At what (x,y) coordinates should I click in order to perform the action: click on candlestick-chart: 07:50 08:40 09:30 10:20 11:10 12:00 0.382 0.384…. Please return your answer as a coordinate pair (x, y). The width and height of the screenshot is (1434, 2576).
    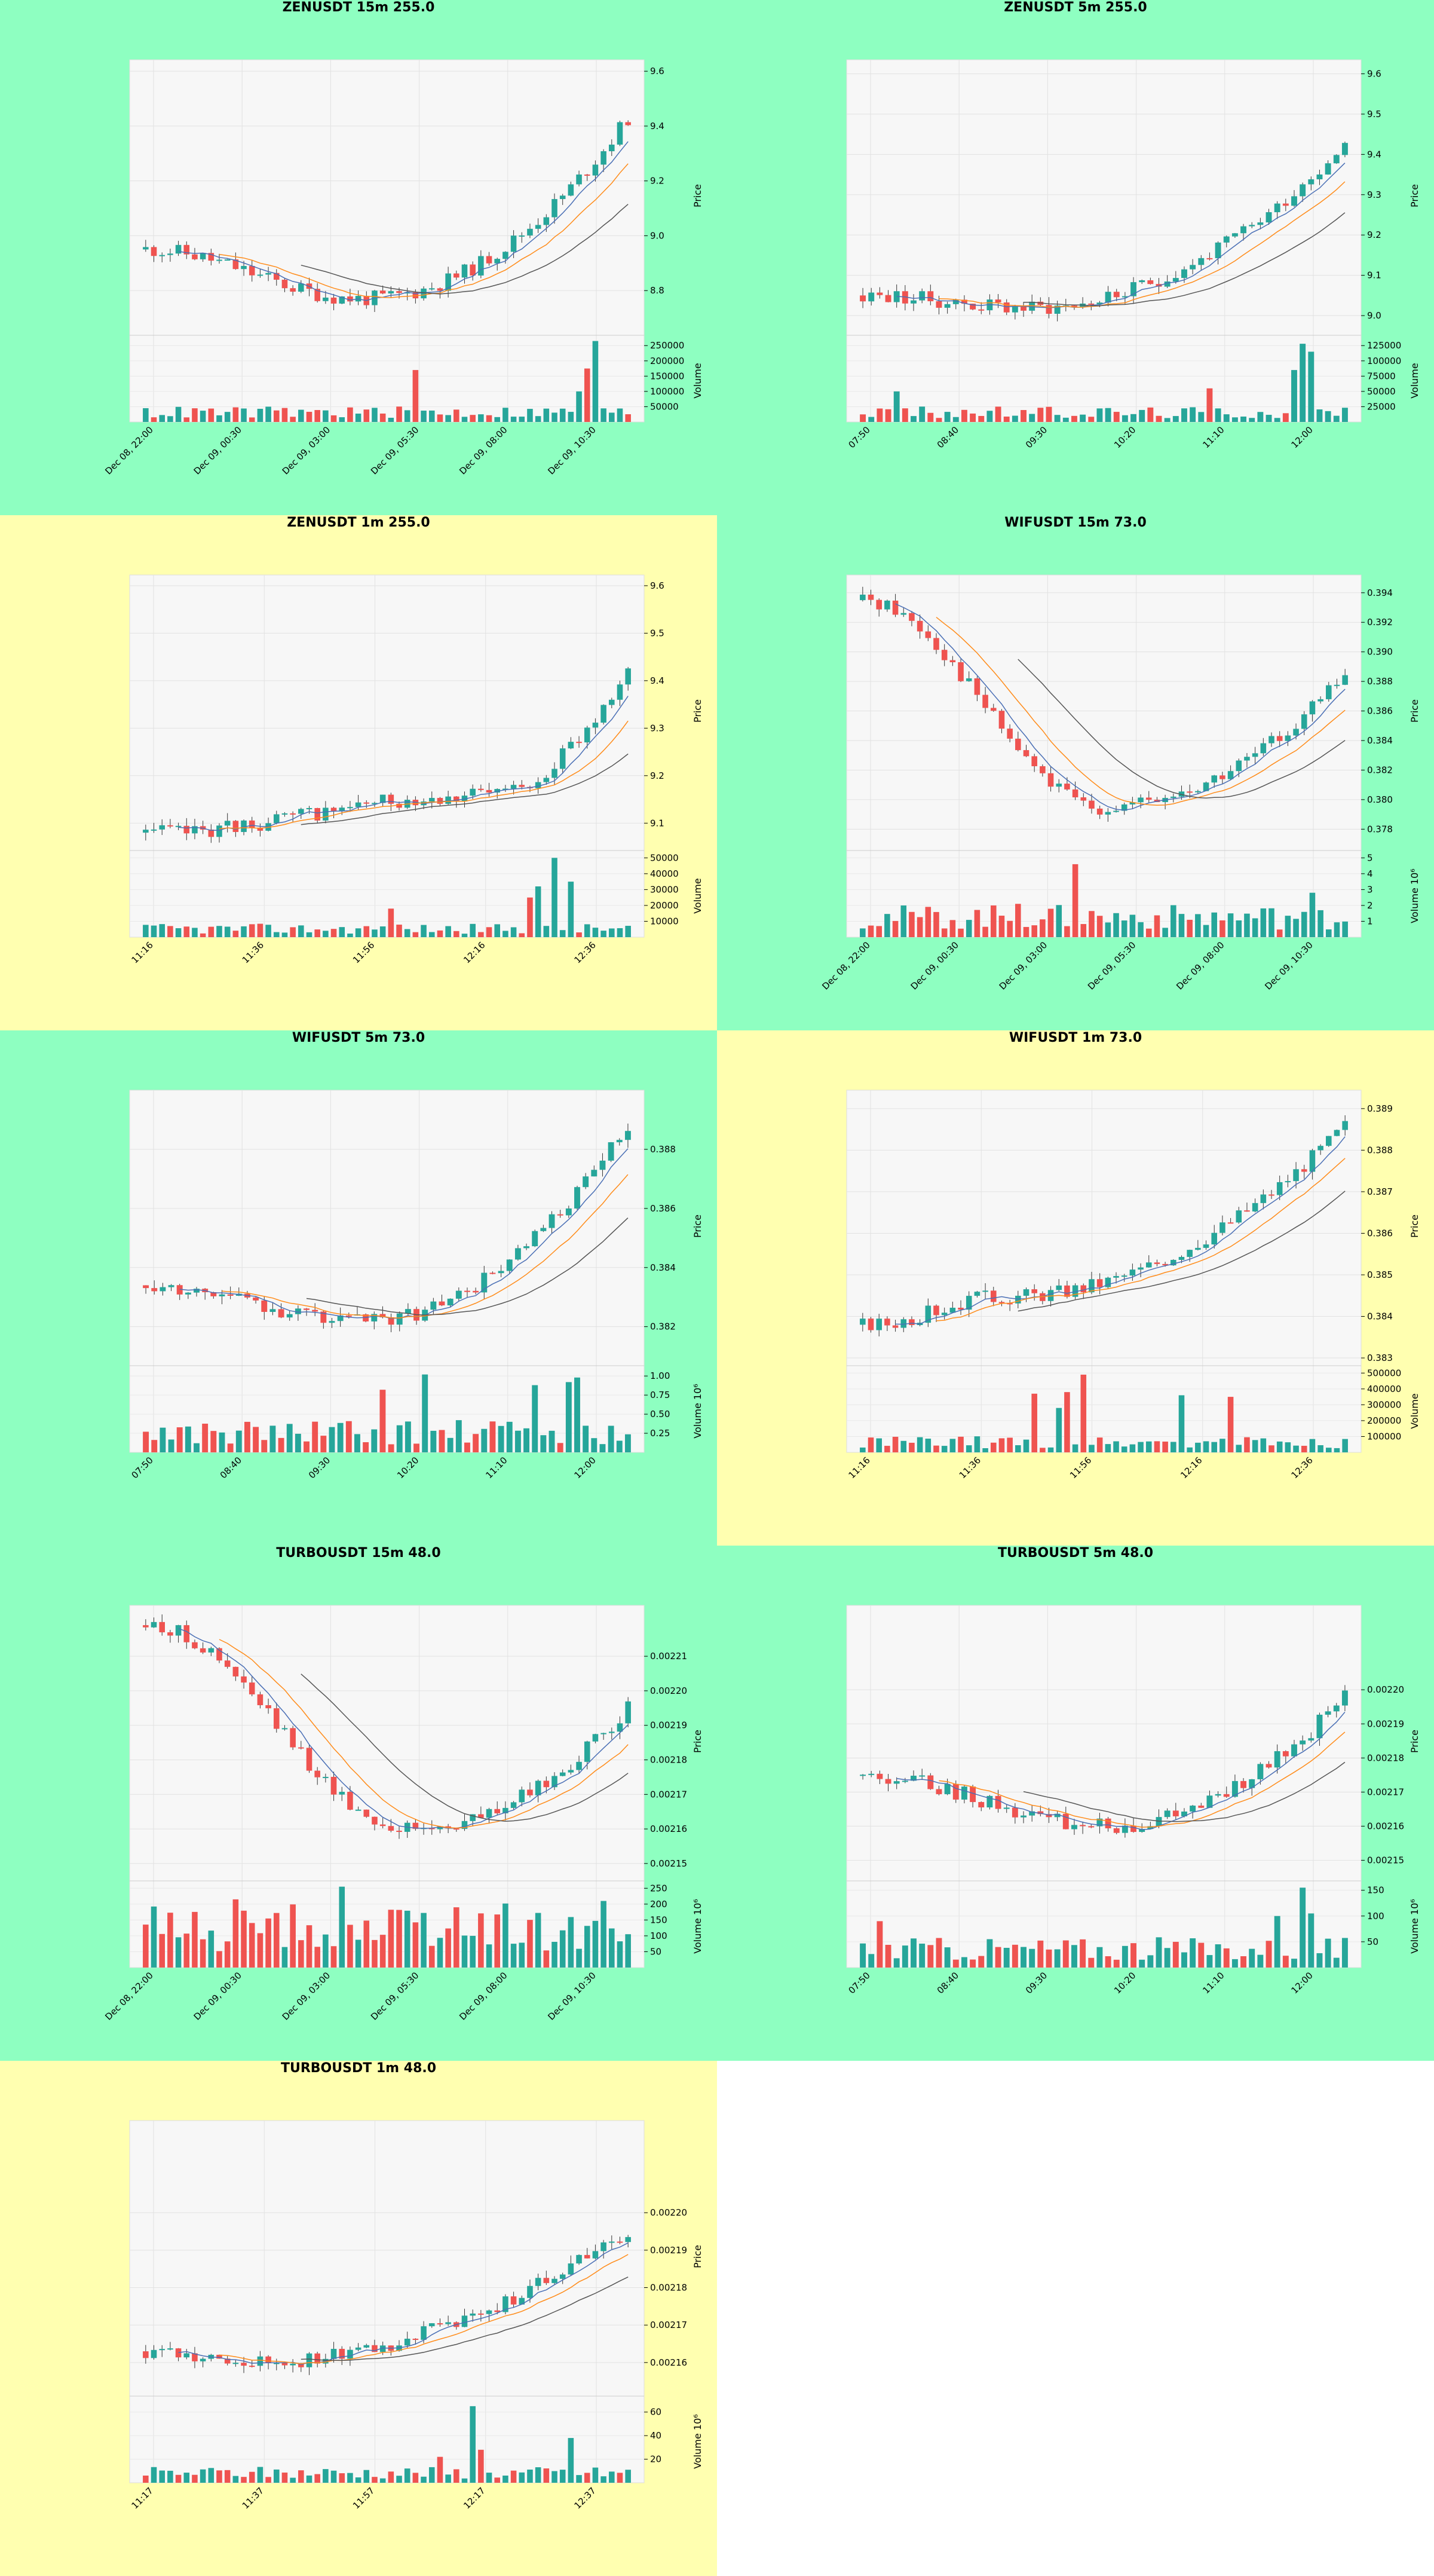
    Looking at the image, I should click on (416, 1285).